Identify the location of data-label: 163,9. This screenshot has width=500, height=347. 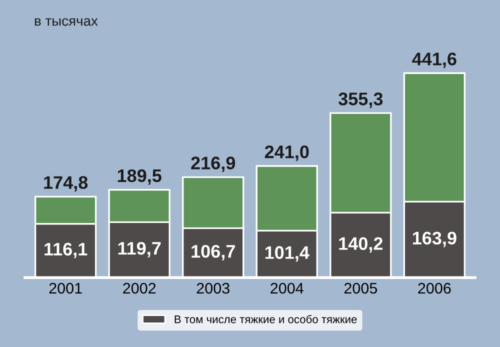
(434, 240).